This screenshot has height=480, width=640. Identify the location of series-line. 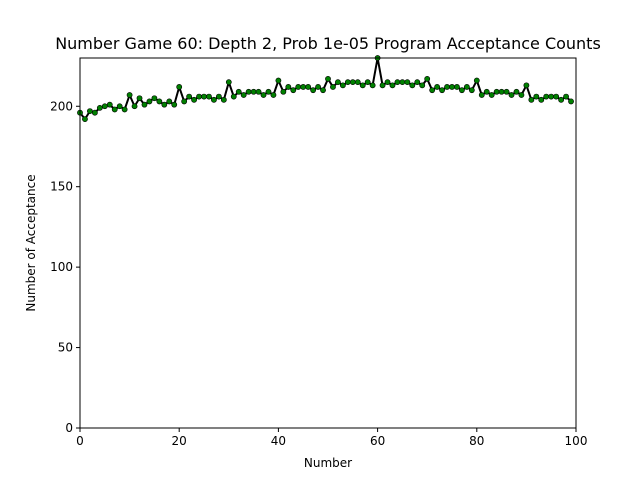
(325, 89).